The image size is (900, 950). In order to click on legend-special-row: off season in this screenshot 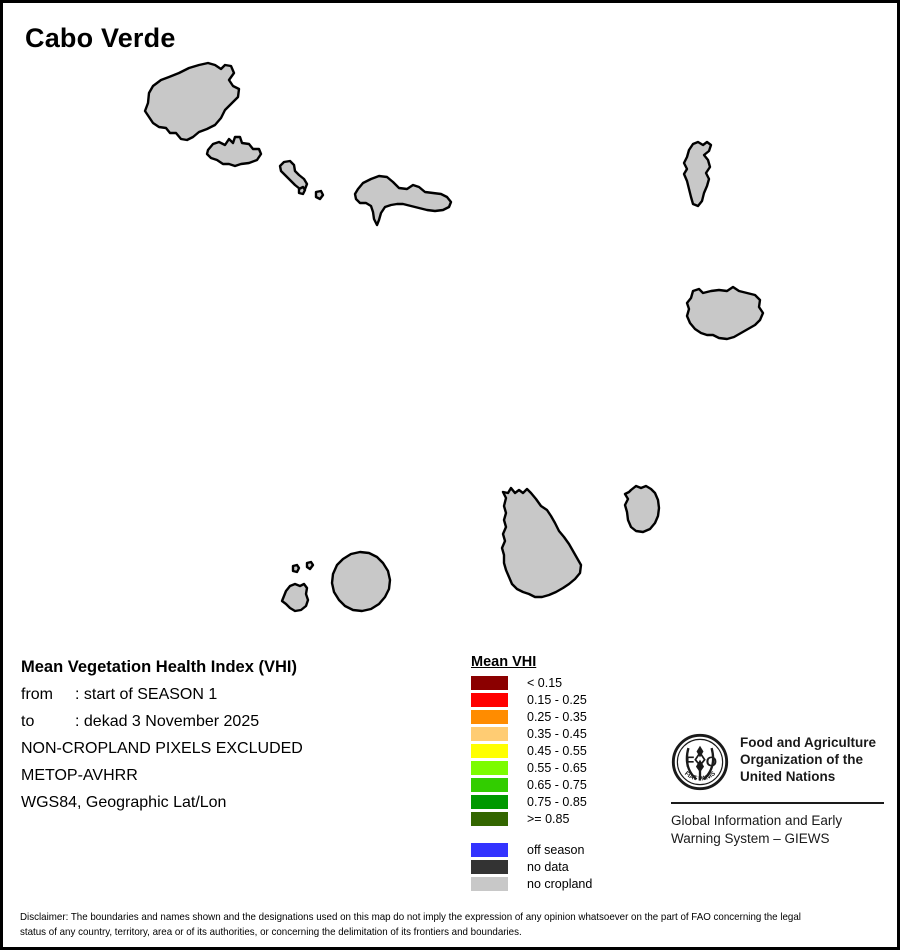, I will do `click(531, 850)`.